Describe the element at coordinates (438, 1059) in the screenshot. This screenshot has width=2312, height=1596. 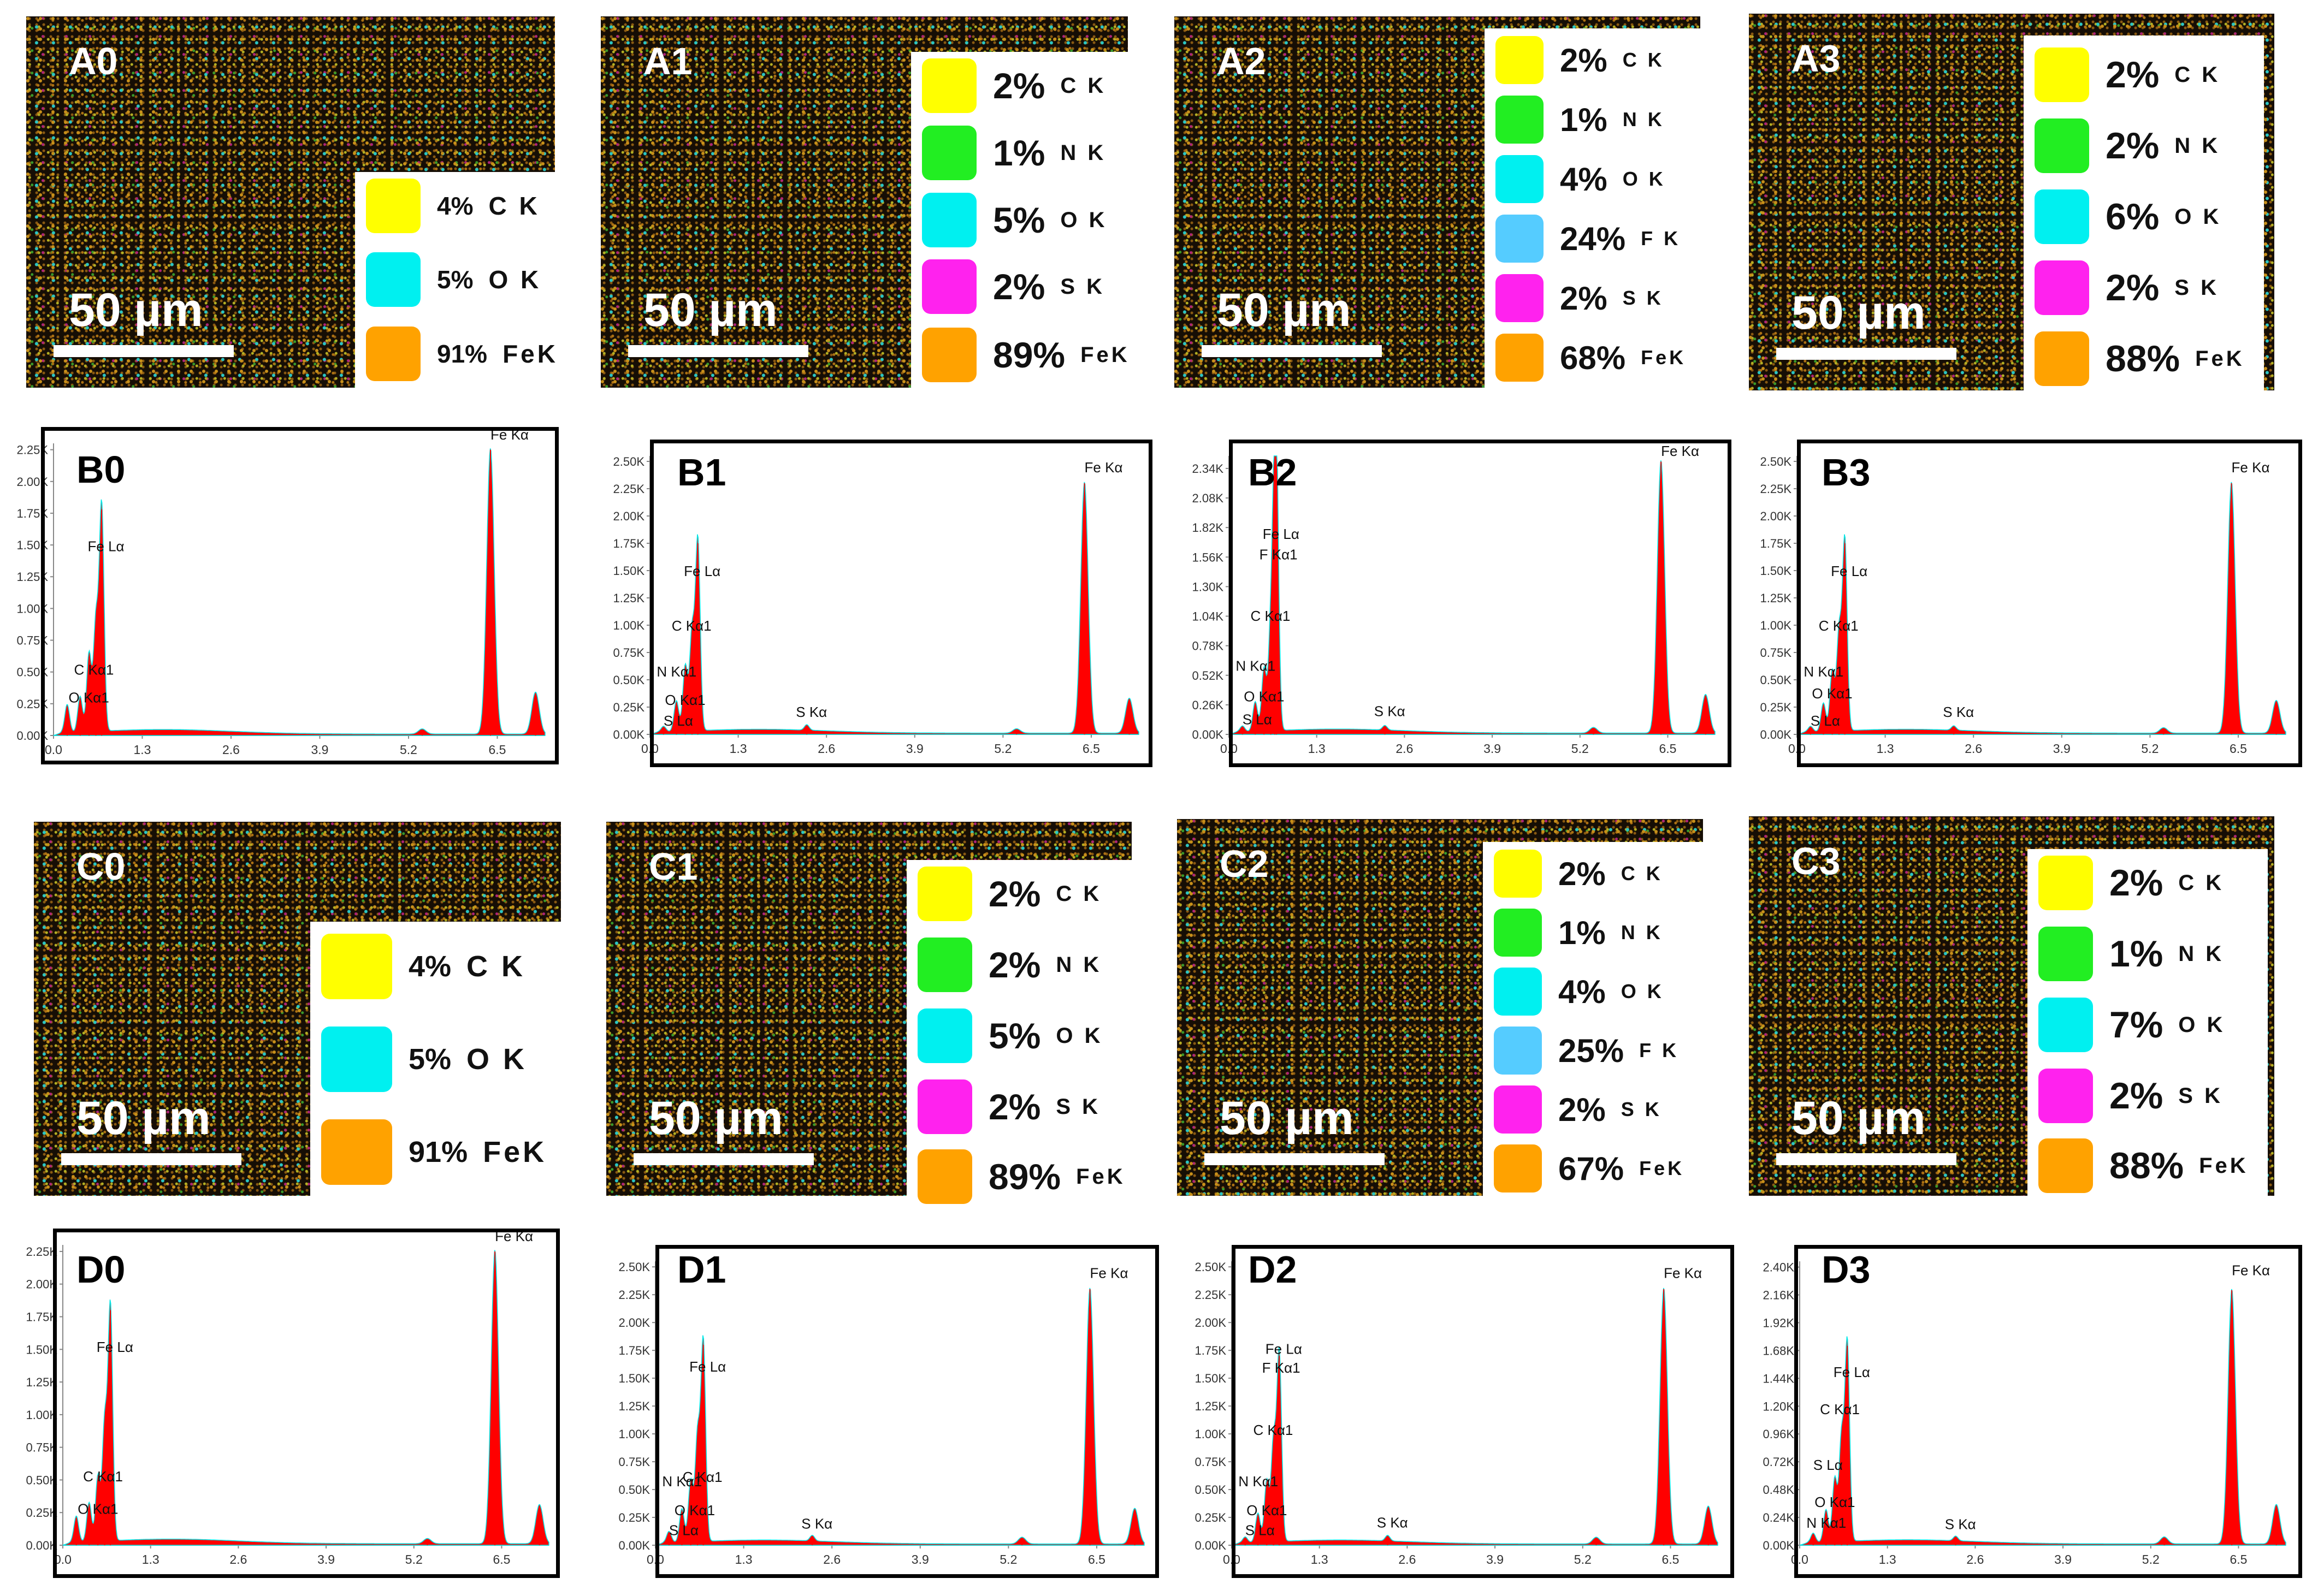
I see `legend-c0: 4% C K 5% O K 91% FeK` at that location.